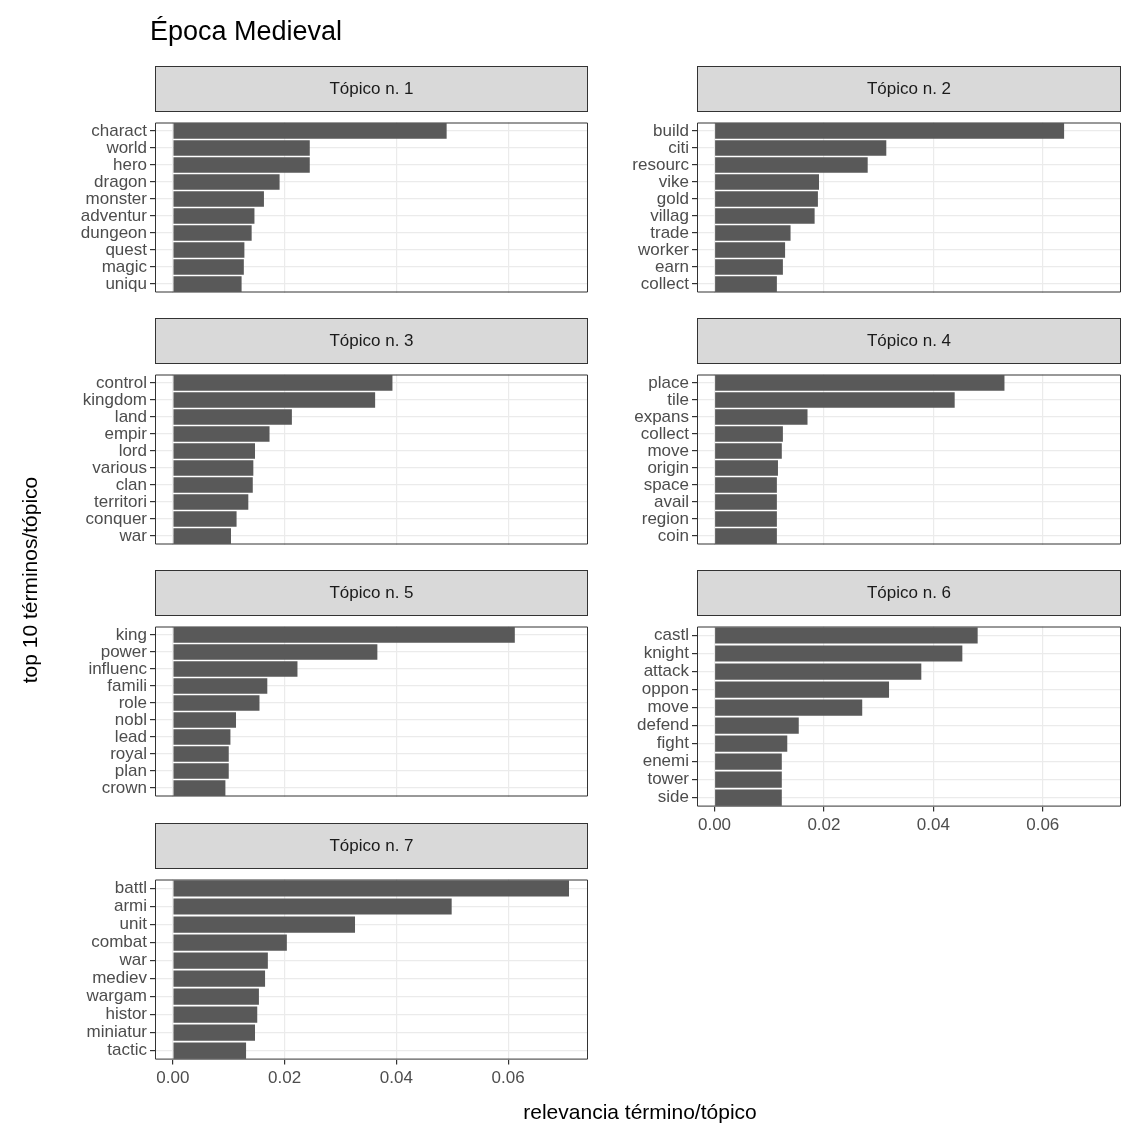  What do you see at coordinates (663, 725) in the screenshot?
I see `y-tick-label: defend` at bounding box center [663, 725].